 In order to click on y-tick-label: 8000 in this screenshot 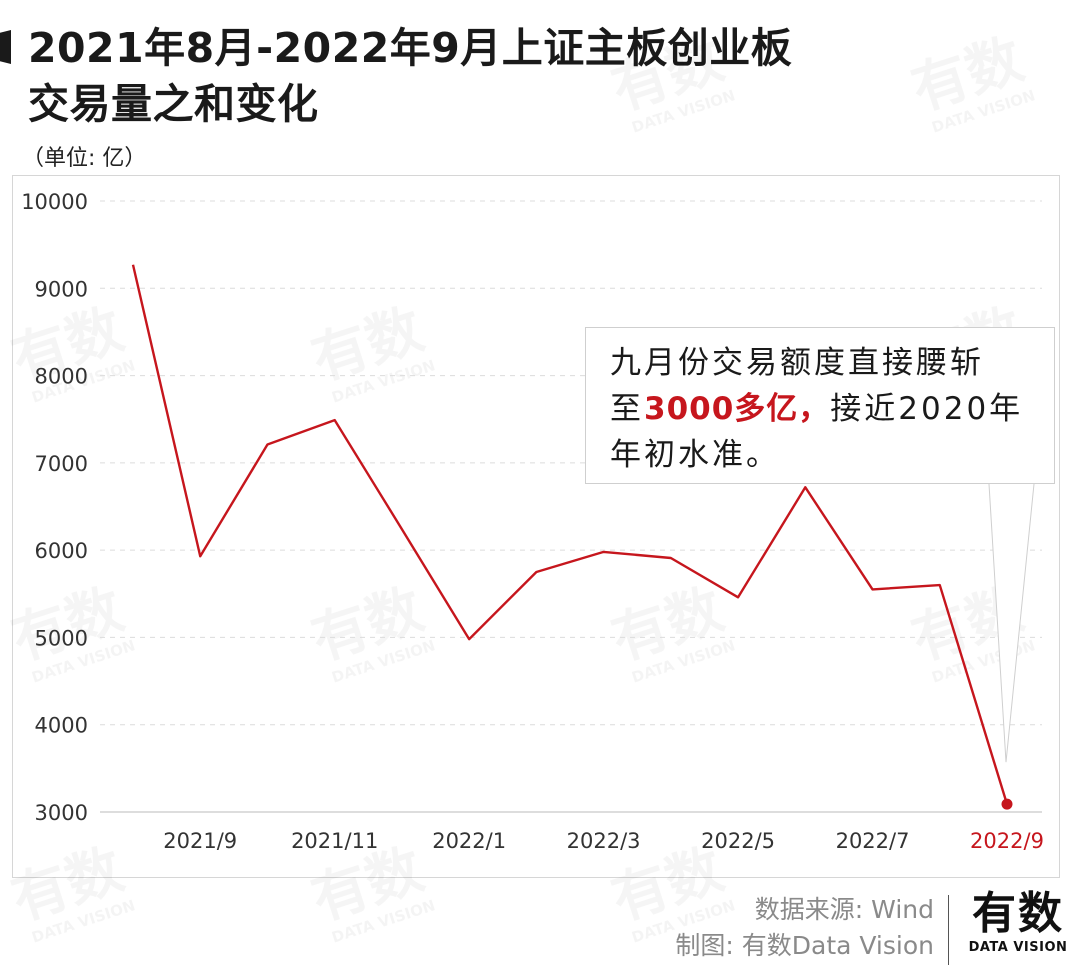, I will do `click(61, 377)`.